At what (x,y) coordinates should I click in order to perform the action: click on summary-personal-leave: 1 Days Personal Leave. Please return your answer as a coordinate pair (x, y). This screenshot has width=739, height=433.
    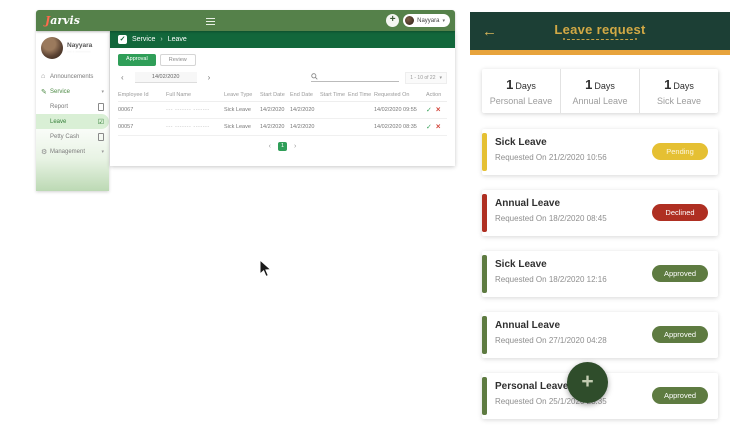
    Looking at the image, I should click on (521, 91).